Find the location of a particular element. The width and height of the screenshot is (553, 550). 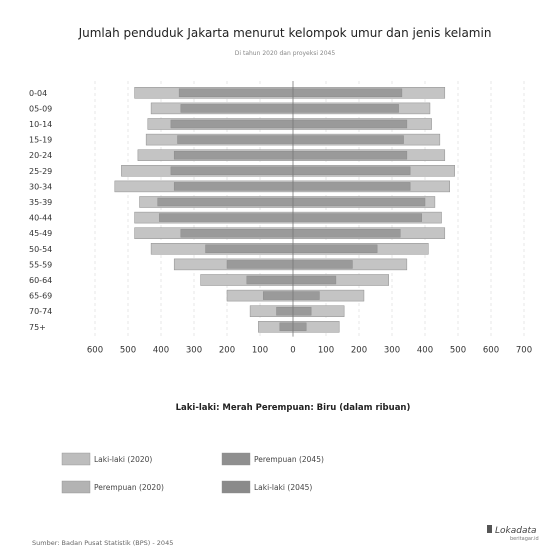

bar-perempuan-2020--20-24 is located at coordinates (350, 155).